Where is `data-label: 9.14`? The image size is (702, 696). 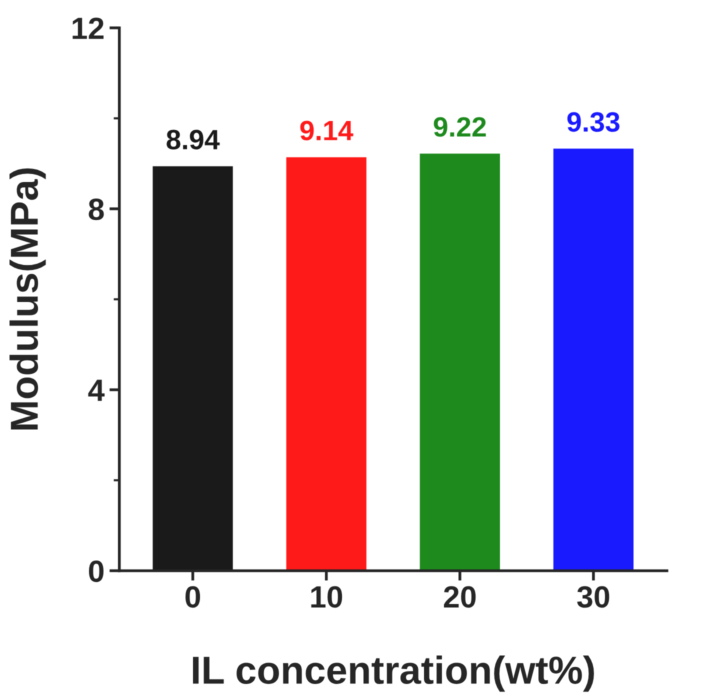 data-label: 9.14 is located at coordinates (327, 130).